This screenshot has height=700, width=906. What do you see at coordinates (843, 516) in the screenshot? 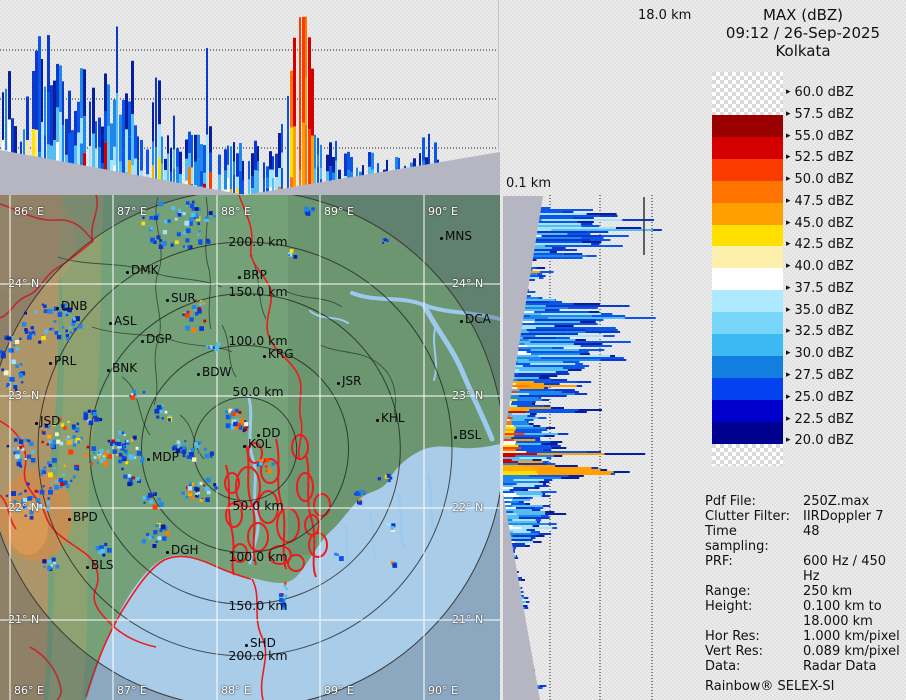
I see `metadata-value: IIRDoppler 7` at bounding box center [843, 516].